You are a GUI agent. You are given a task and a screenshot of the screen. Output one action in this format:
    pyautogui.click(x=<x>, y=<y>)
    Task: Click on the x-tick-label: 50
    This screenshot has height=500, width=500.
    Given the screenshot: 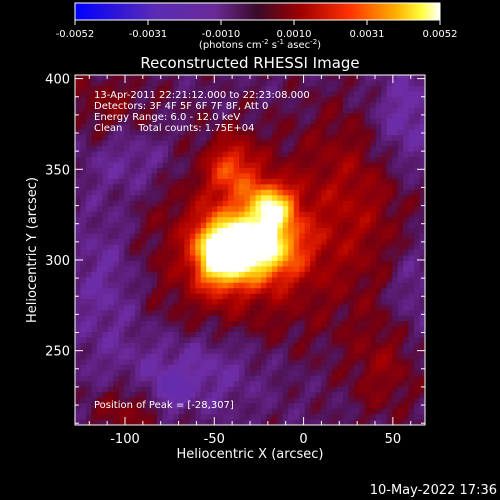 What is the action you would take?
    pyautogui.click(x=393, y=439)
    